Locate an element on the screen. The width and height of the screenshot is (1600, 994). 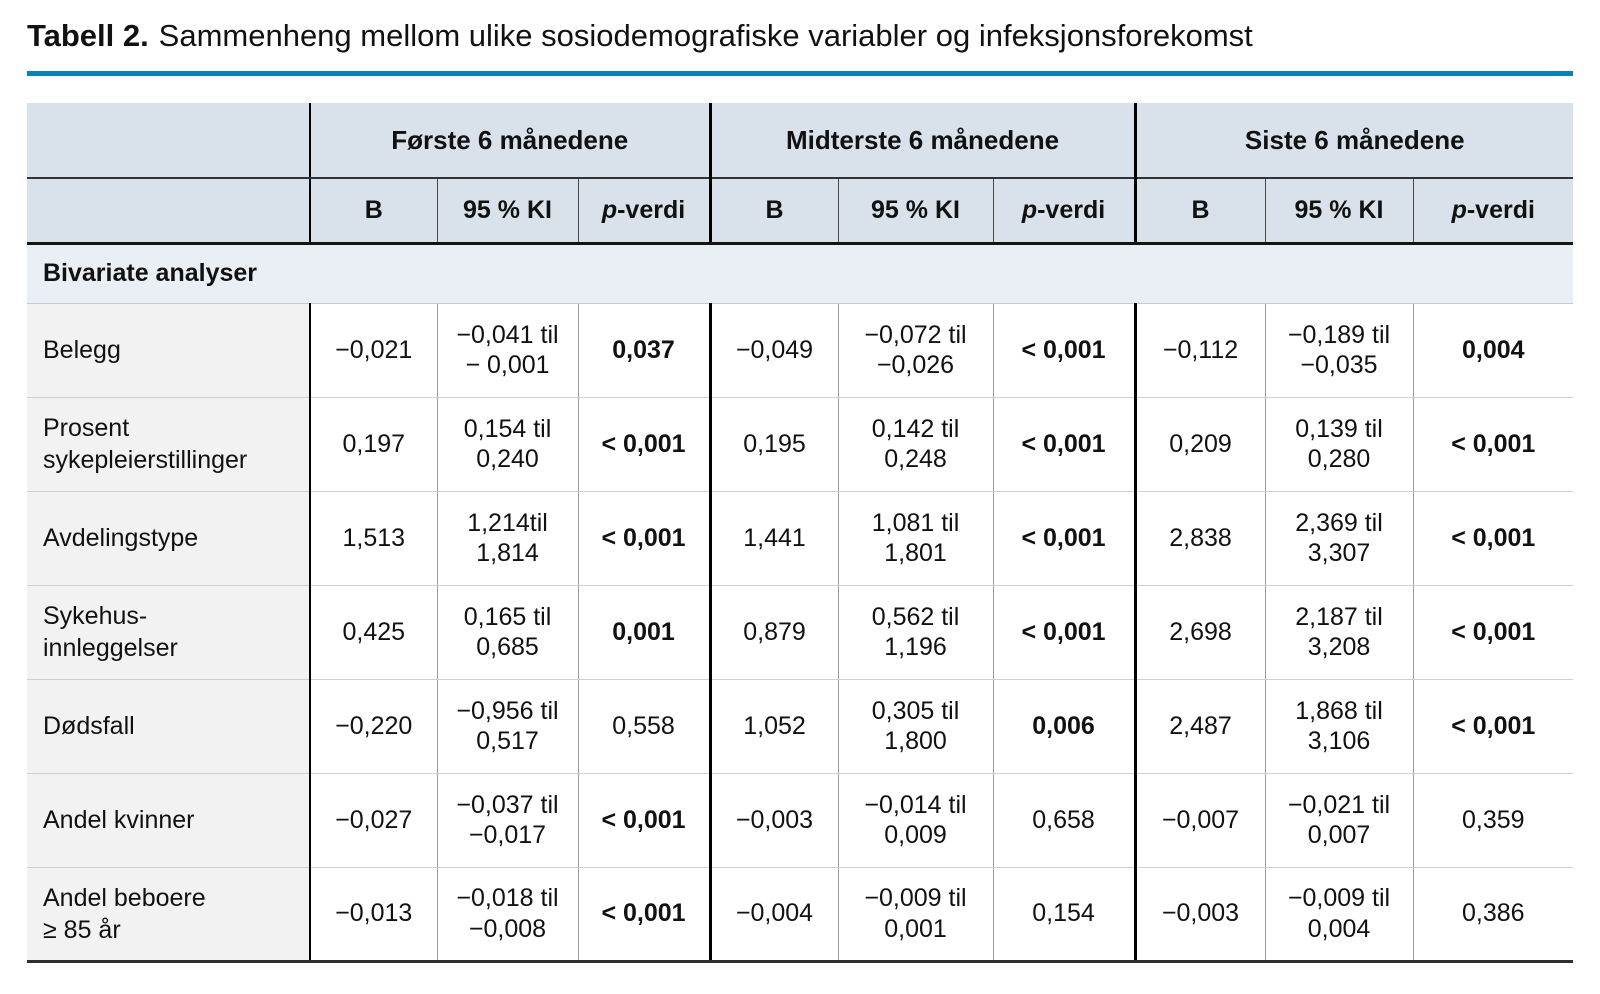
cell-p: 0,658 is located at coordinates (1063, 820).